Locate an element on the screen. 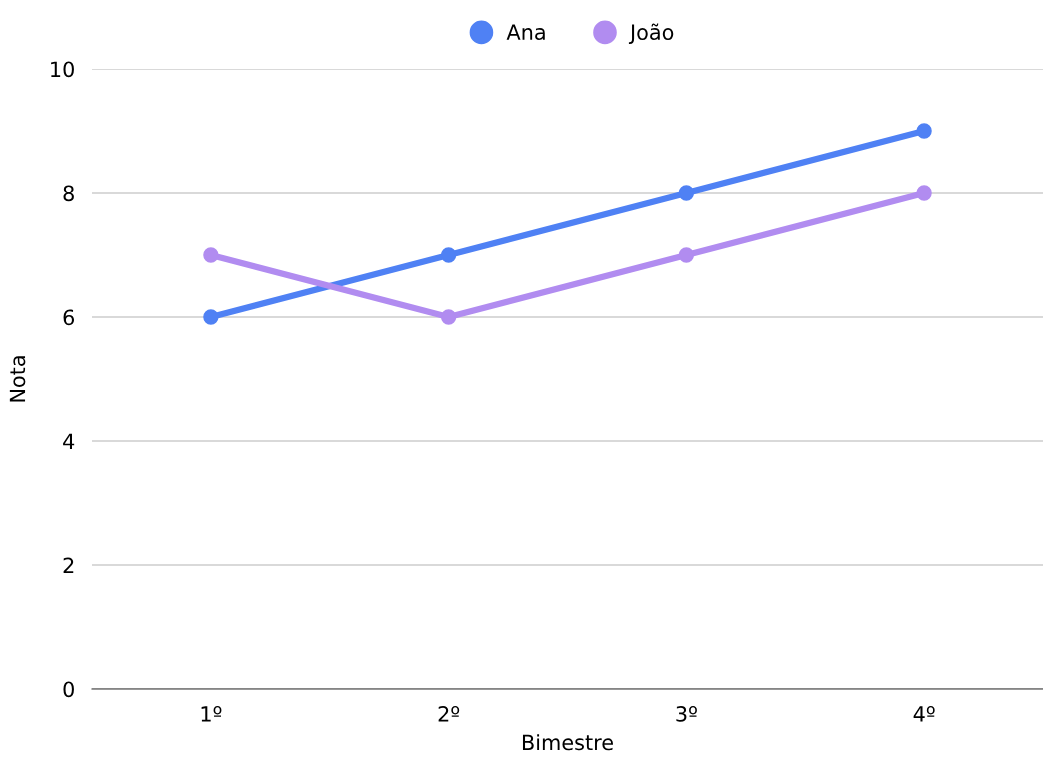 The height and width of the screenshot is (760, 1043). y-tick-label: 0 is located at coordinates (68, 689).